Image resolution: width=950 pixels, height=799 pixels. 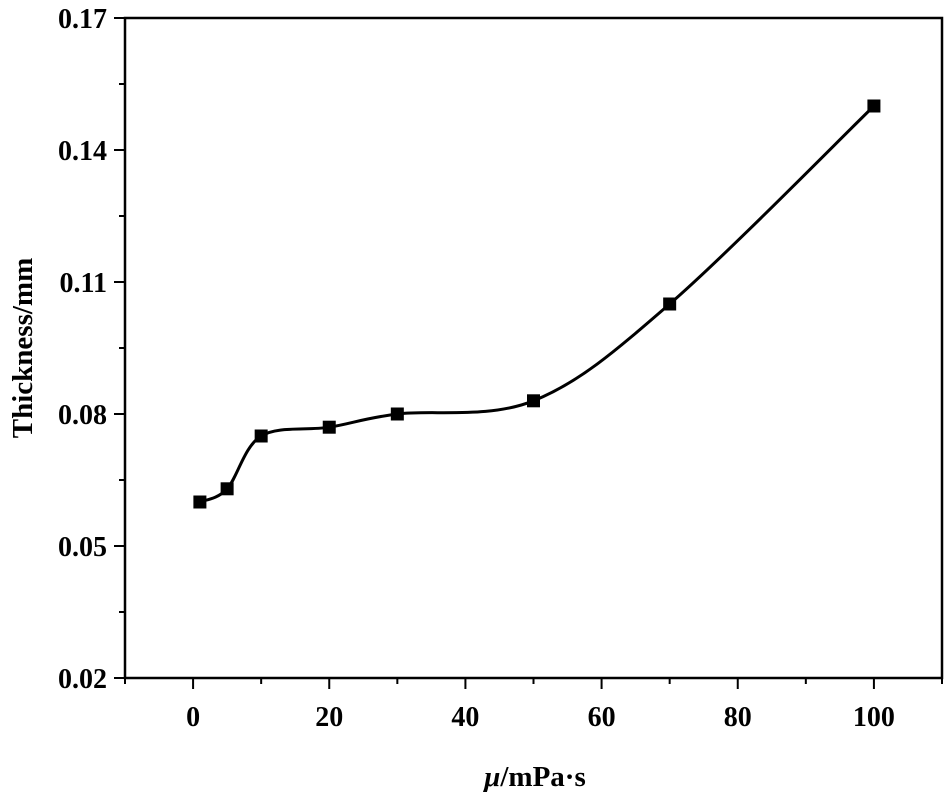 What do you see at coordinates (82, 415) in the screenshot?
I see `y-tick-label: 0.08` at bounding box center [82, 415].